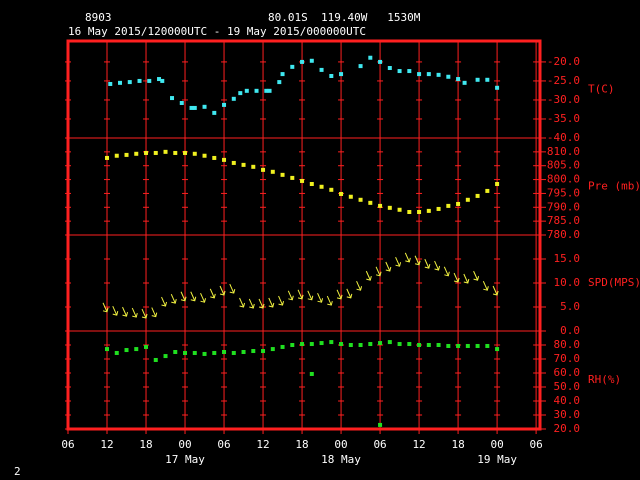  Describe the element at coordinates (98, 17) in the screenshot. I see `station-id: 8903` at that location.